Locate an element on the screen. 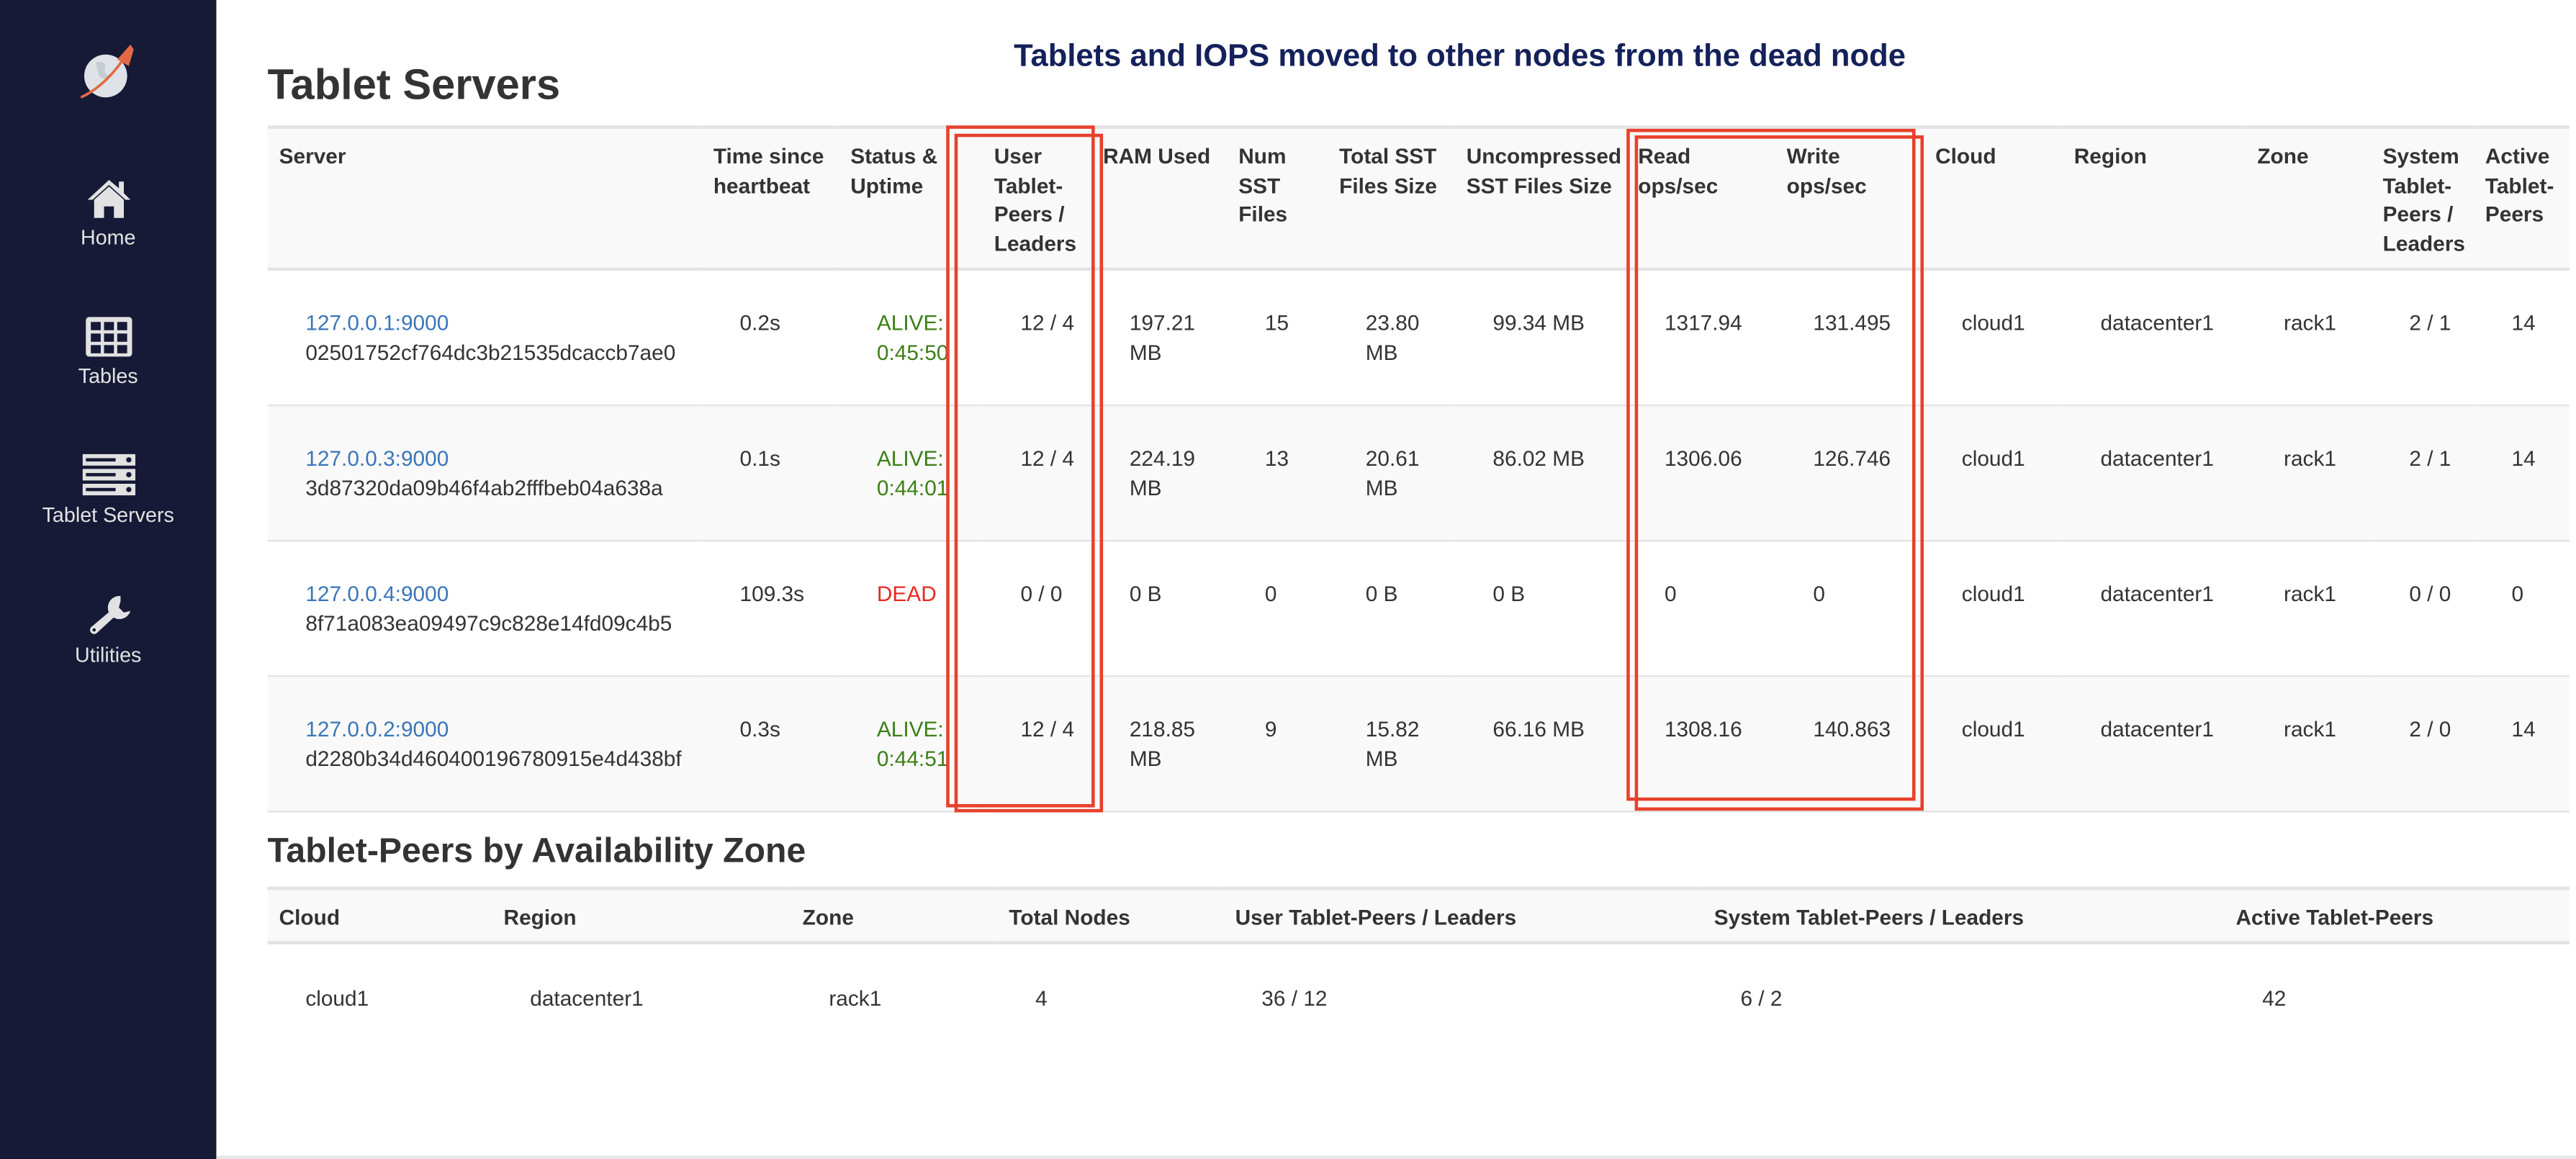 The image size is (2576, 1159). total-sst-cell: 15.82 MB is located at coordinates (1391, 745).